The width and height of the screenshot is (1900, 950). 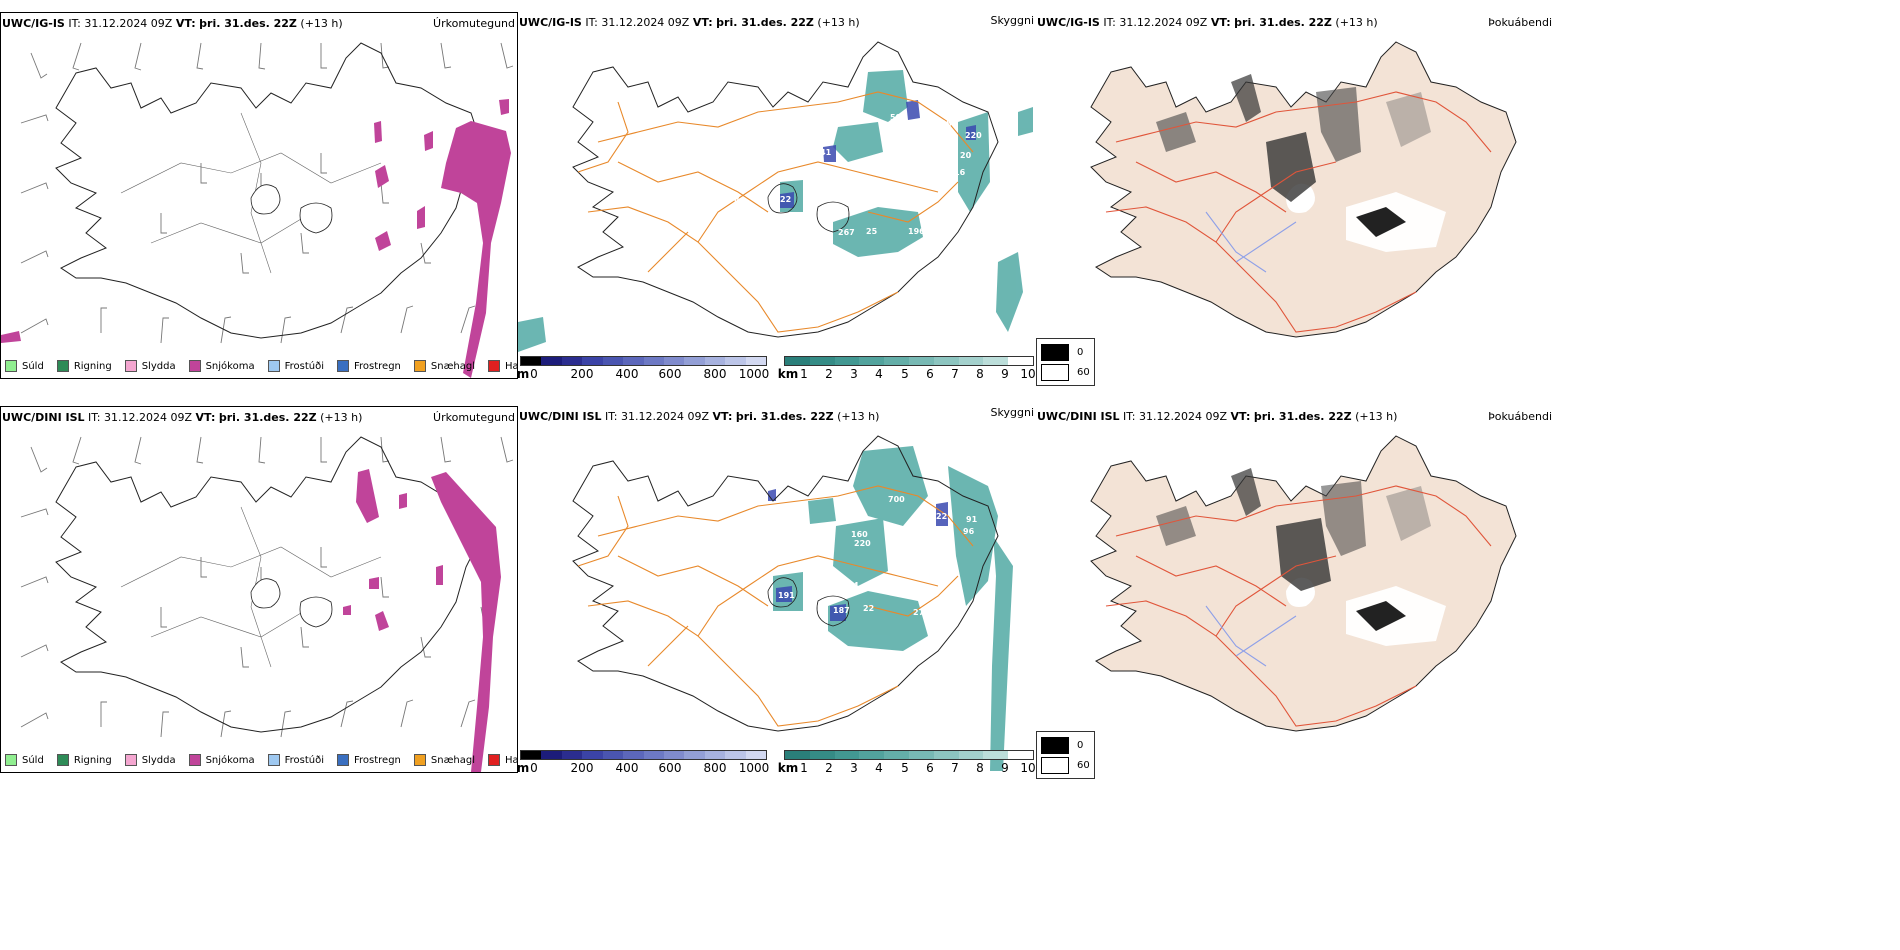 I want to click on visibility-scale-top: km 1 2 3 4 5 6 7 8 9 10, so click(x=907, y=367).